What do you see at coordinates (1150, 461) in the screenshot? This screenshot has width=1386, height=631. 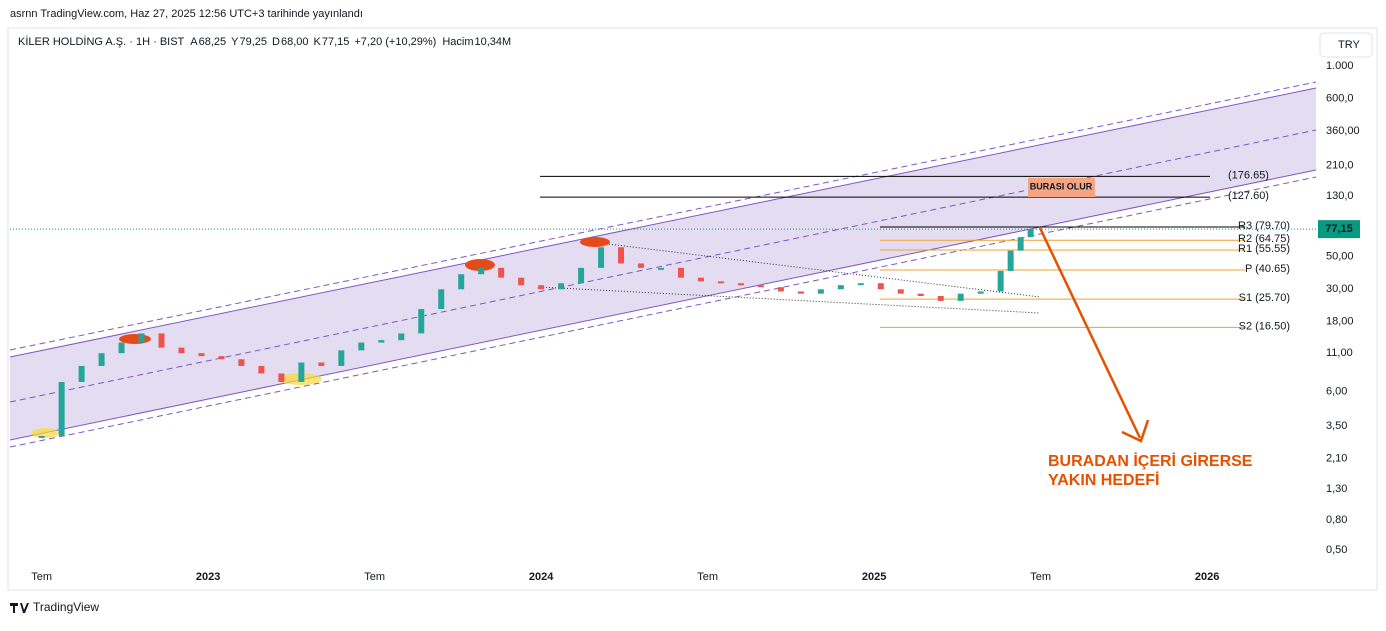 I see `target-text: BURADAN İÇERİ GİRERSE` at bounding box center [1150, 461].